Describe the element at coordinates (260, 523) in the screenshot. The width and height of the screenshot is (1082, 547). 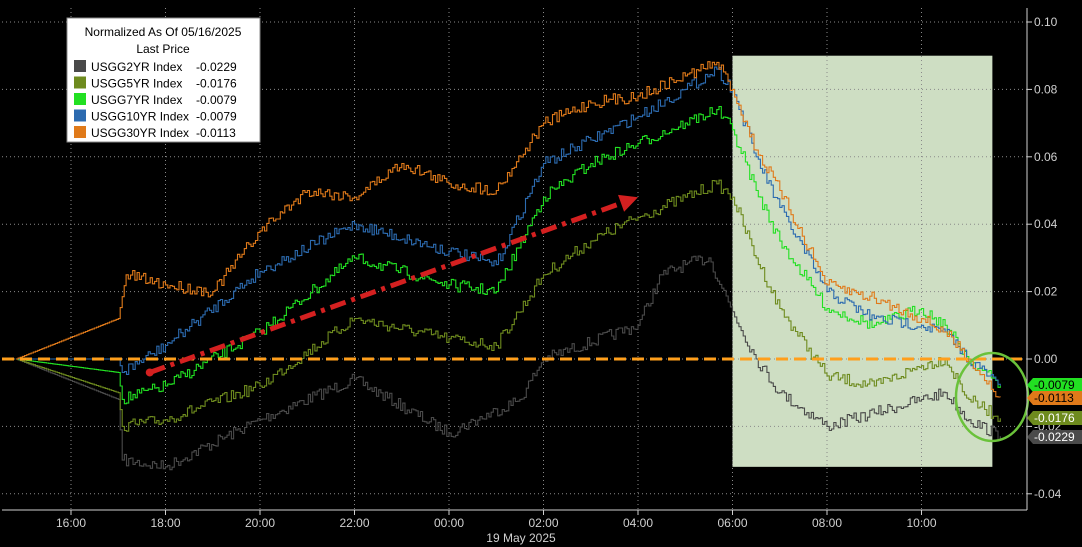
I see `x-tick-label: 20:00` at that location.